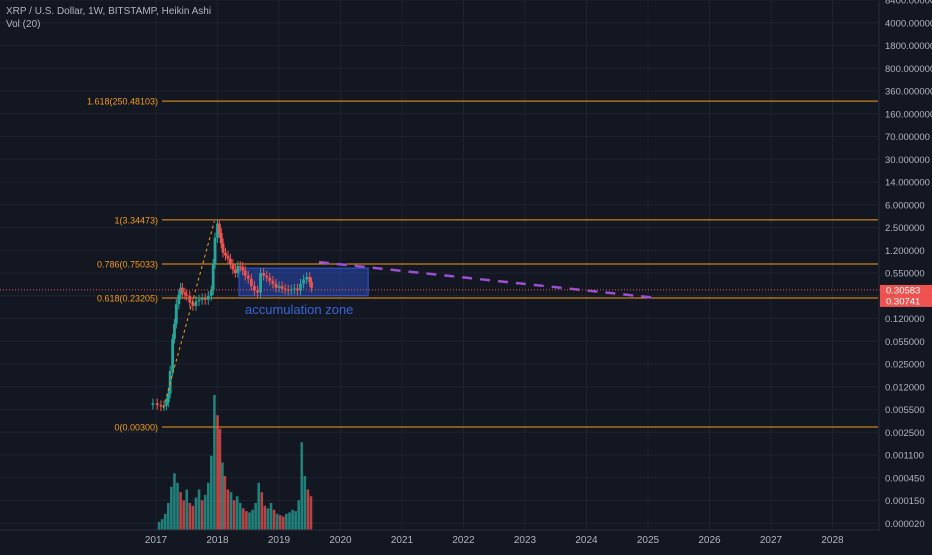 Image resolution: width=932 pixels, height=555 pixels. Describe the element at coordinates (771, 540) in the screenshot. I see `time-axis-tick: 2027` at that location.